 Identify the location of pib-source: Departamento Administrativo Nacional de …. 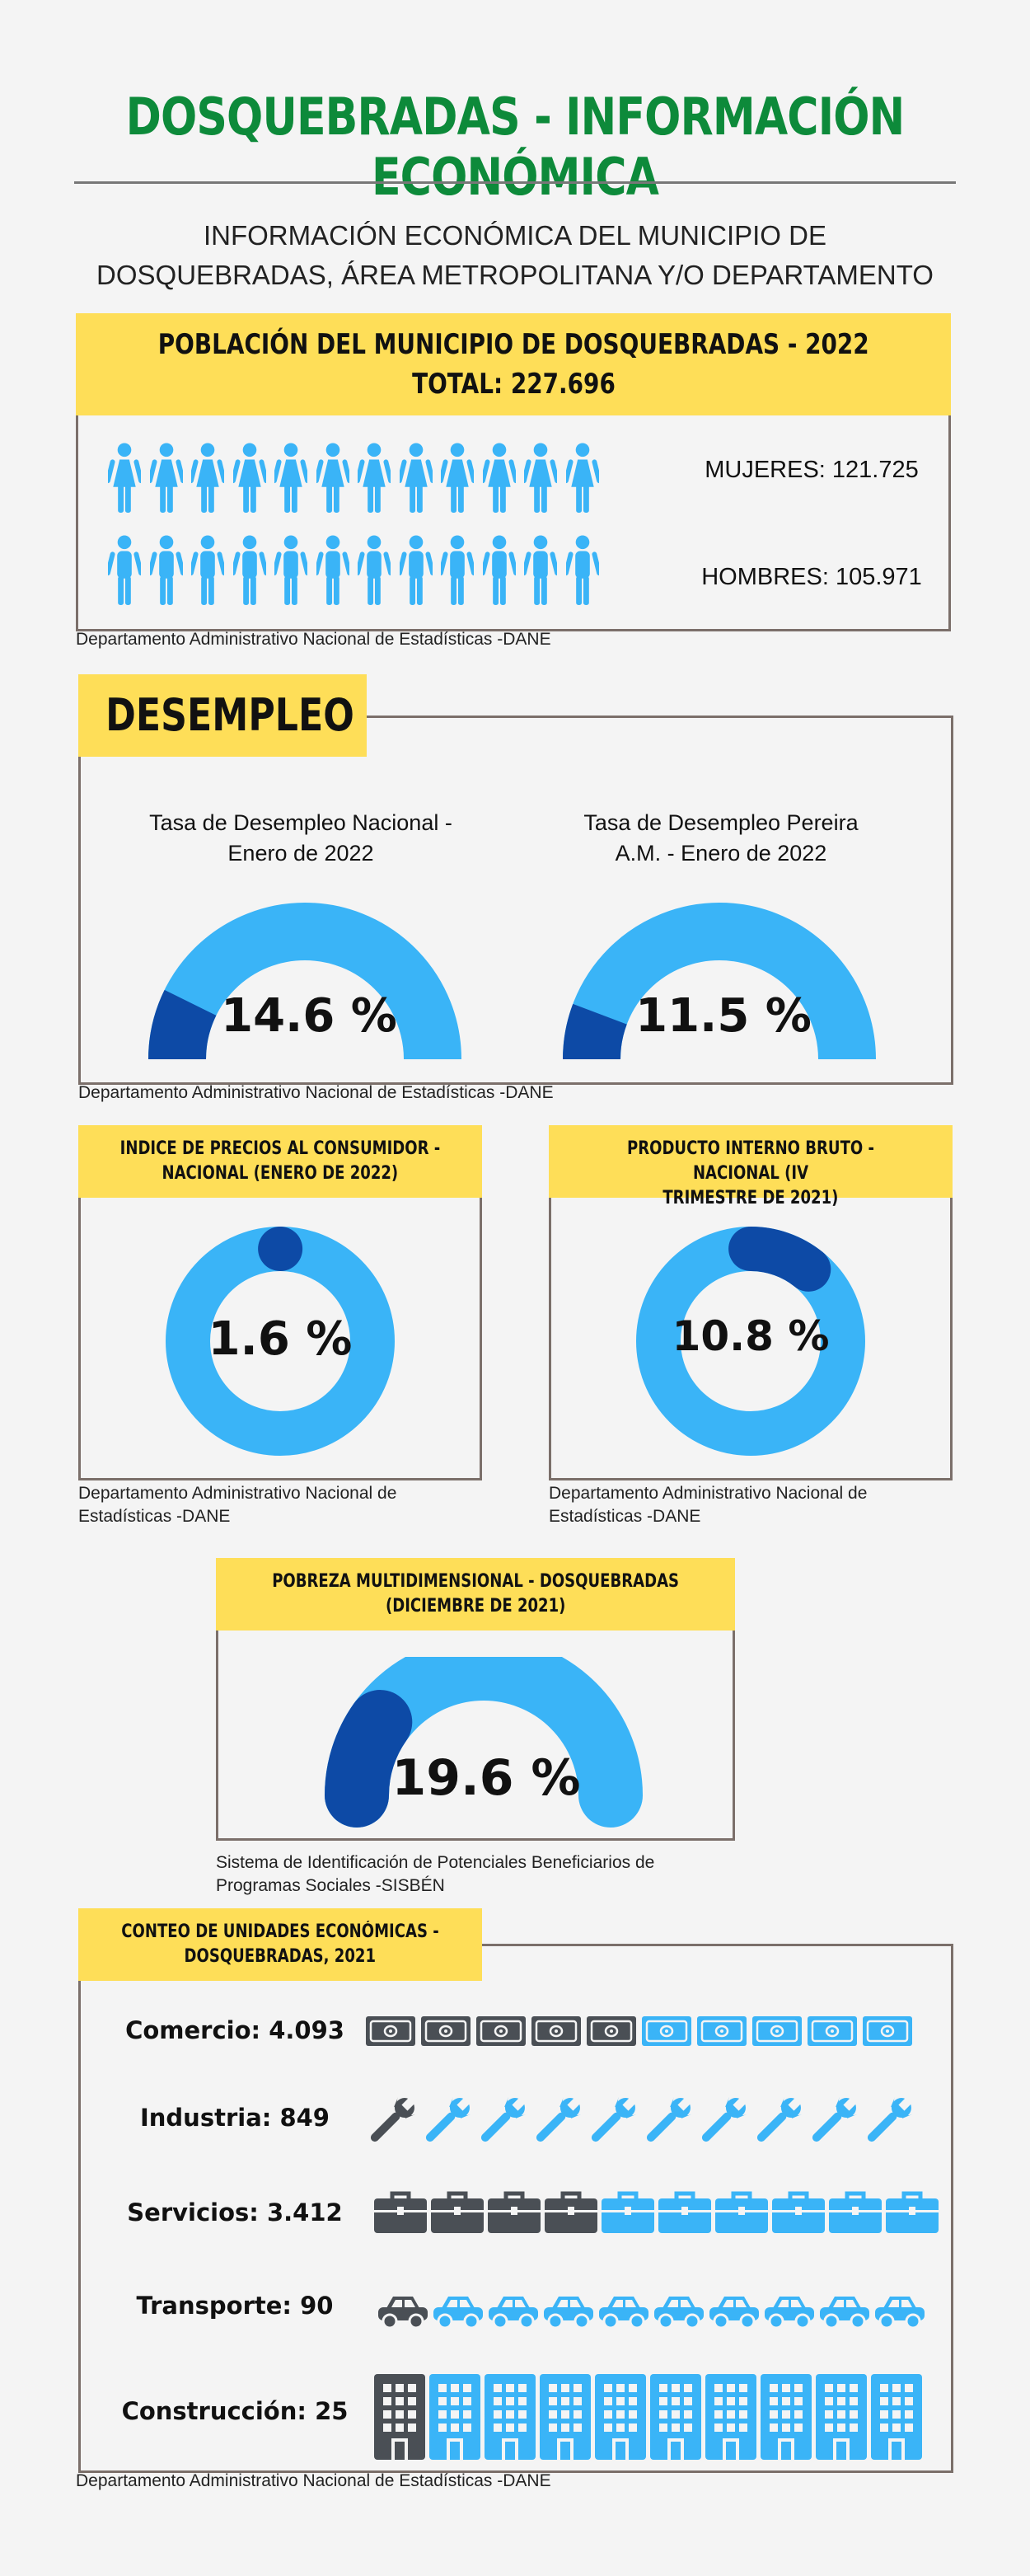
(708, 1505).